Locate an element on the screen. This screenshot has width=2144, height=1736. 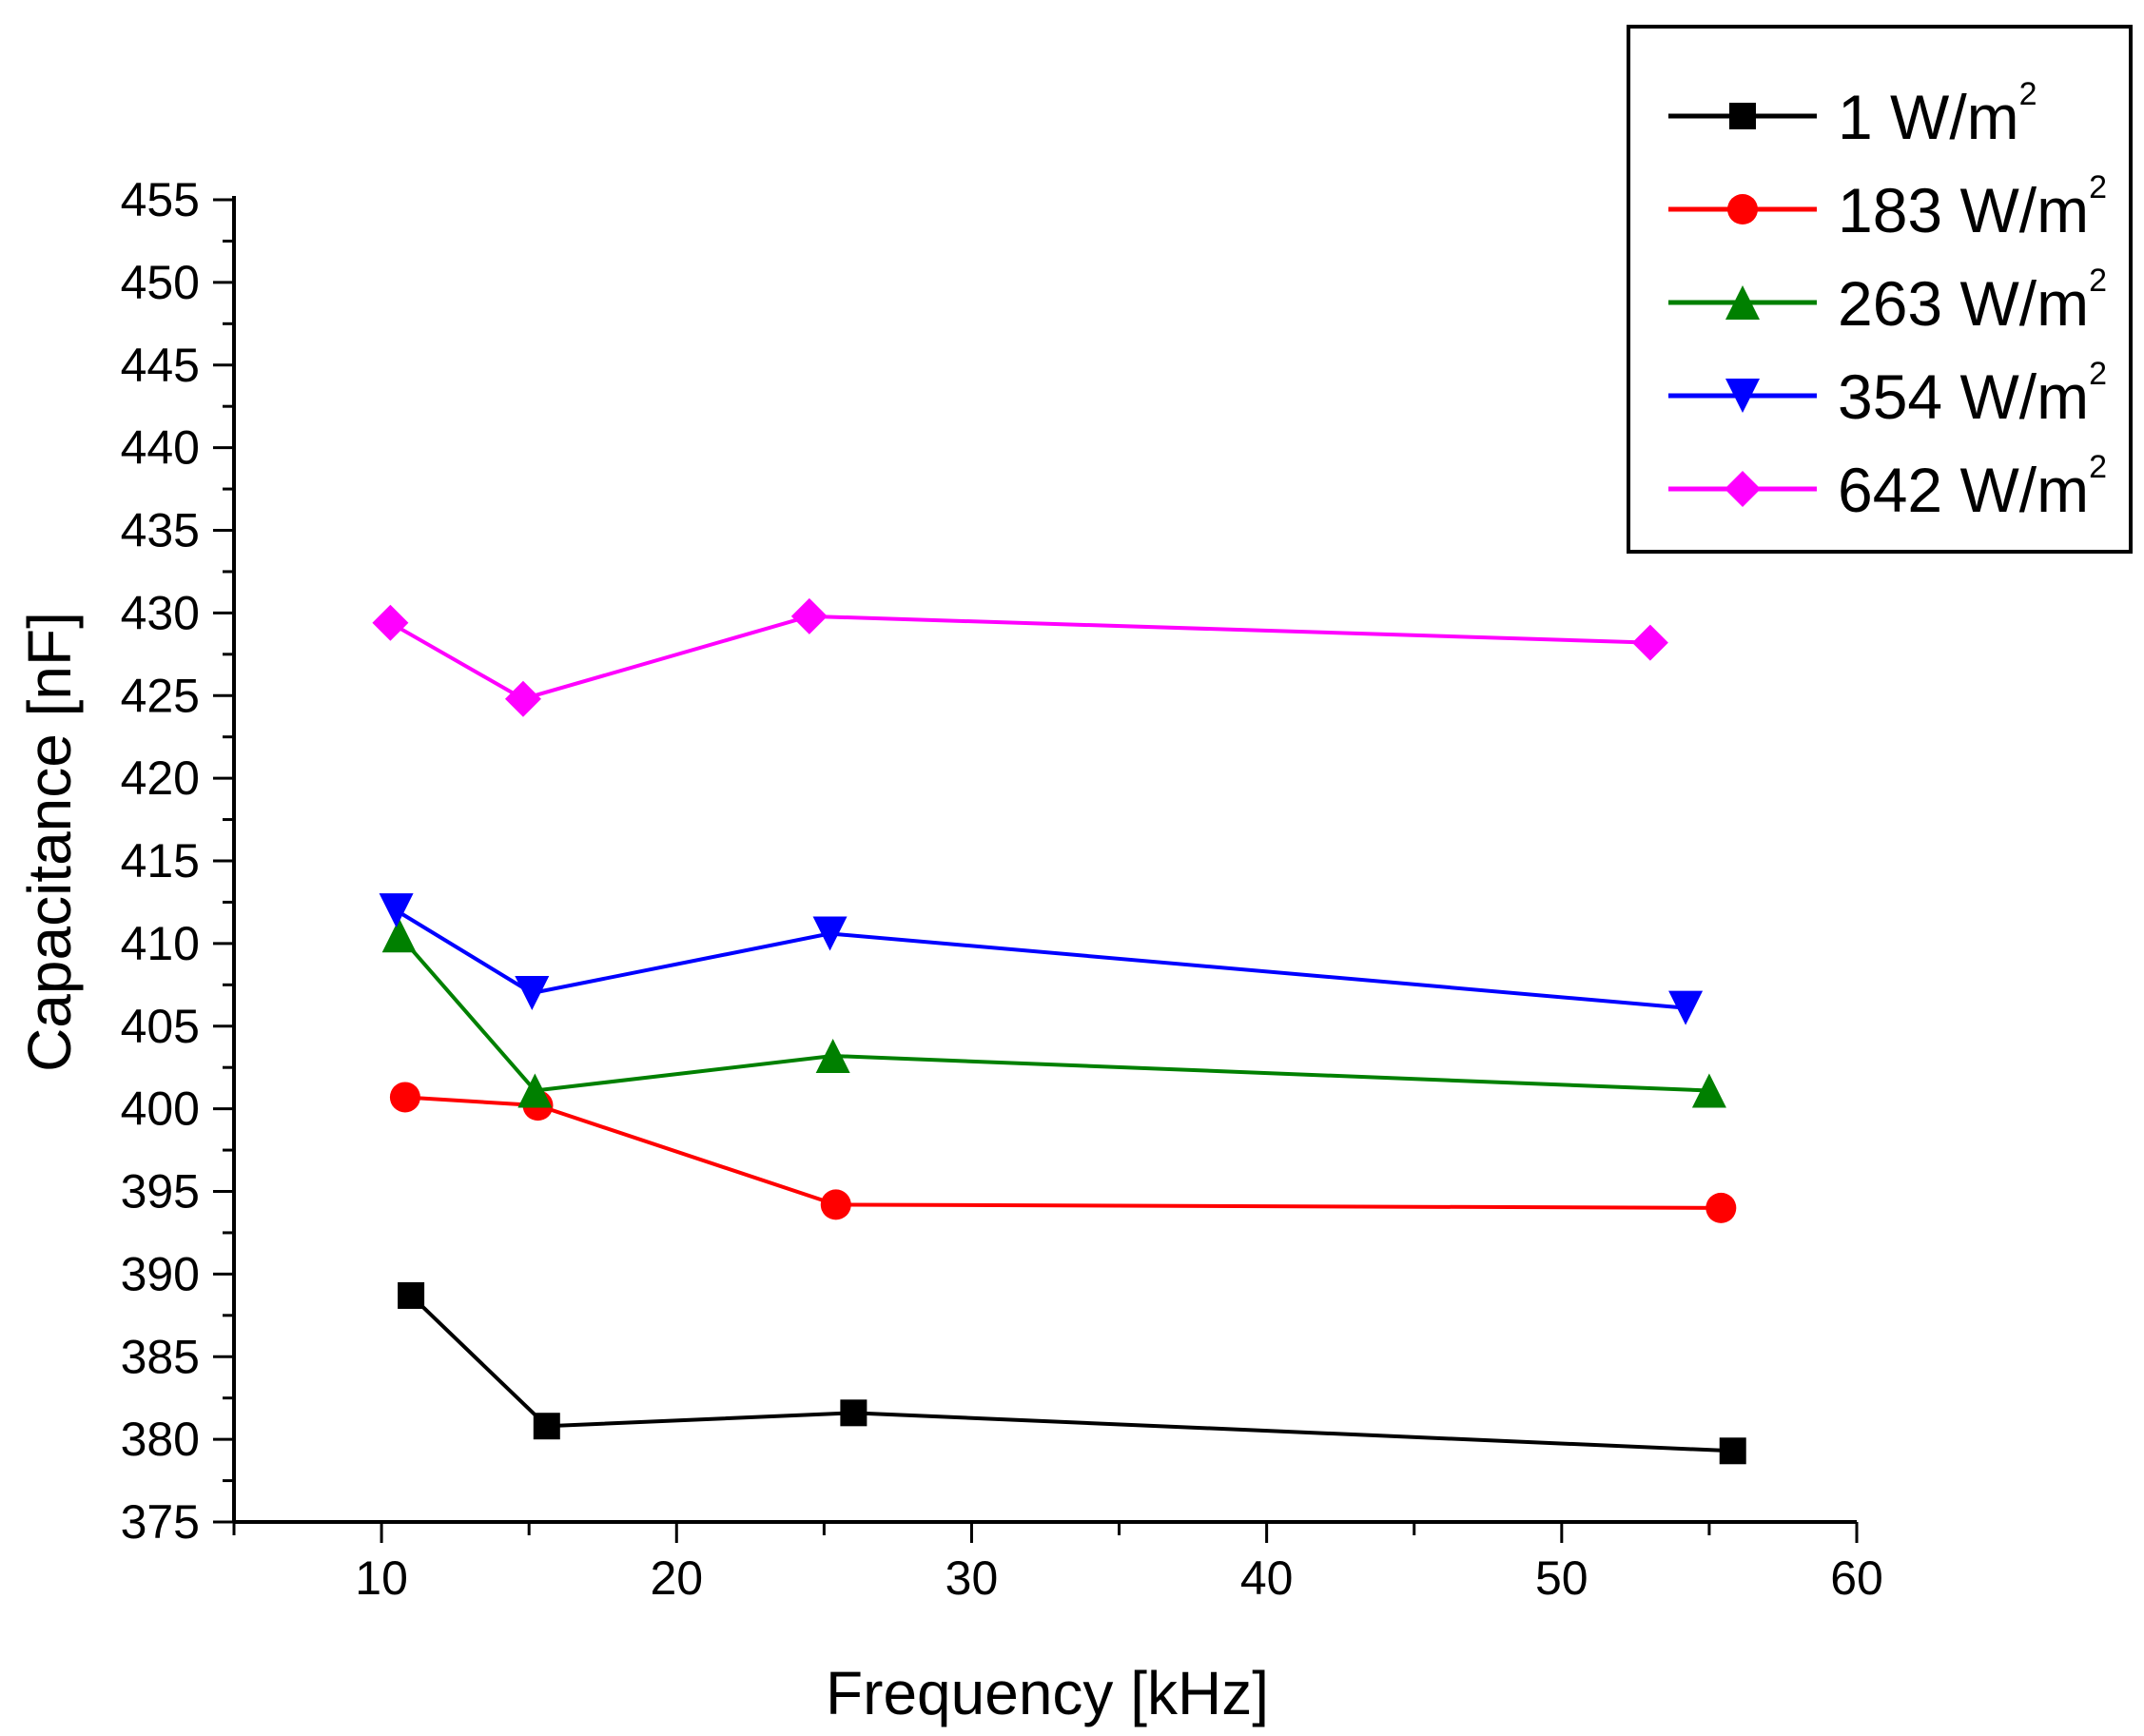
x-tick-label: 10 is located at coordinates (381, 1578).